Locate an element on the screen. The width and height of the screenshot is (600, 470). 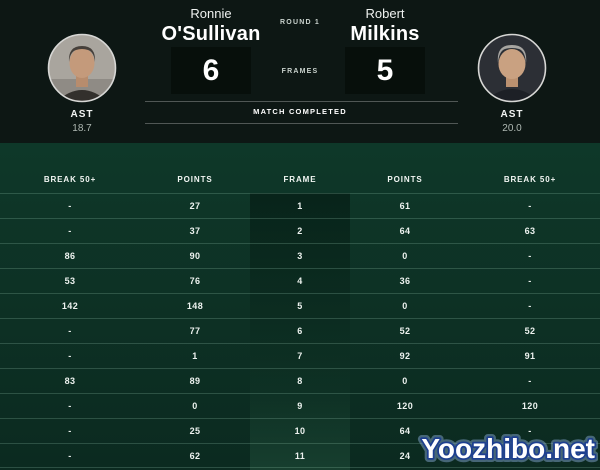
cell-break-left: 86 is located at coordinates (70, 256).